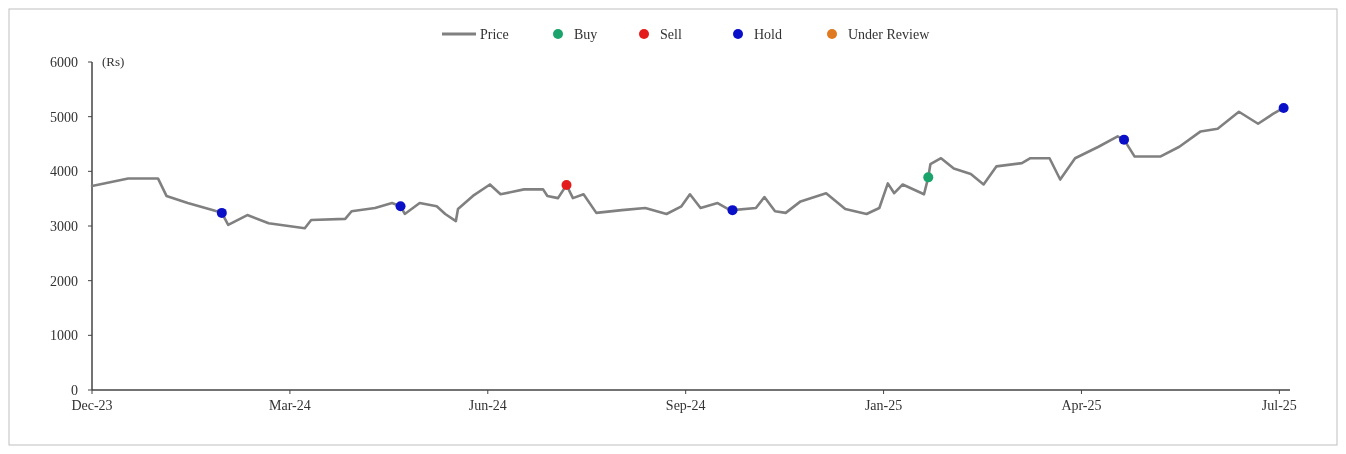 The image size is (1346, 454). What do you see at coordinates (1081, 405) in the screenshot?
I see `x-tick-label: Apr-25` at bounding box center [1081, 405].